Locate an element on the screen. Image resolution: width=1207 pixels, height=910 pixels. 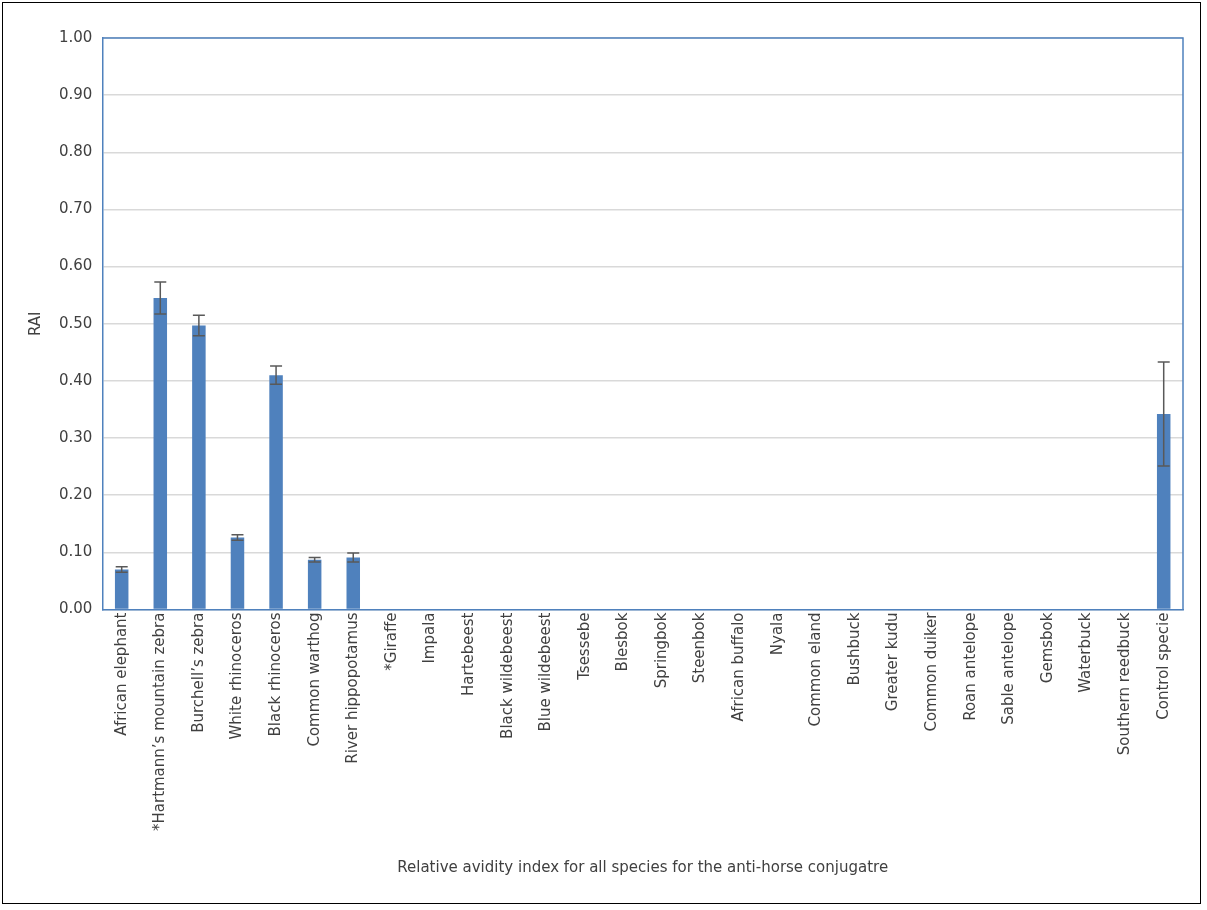
y-tick-label: 0.20 is located at coordinates (75, 494).